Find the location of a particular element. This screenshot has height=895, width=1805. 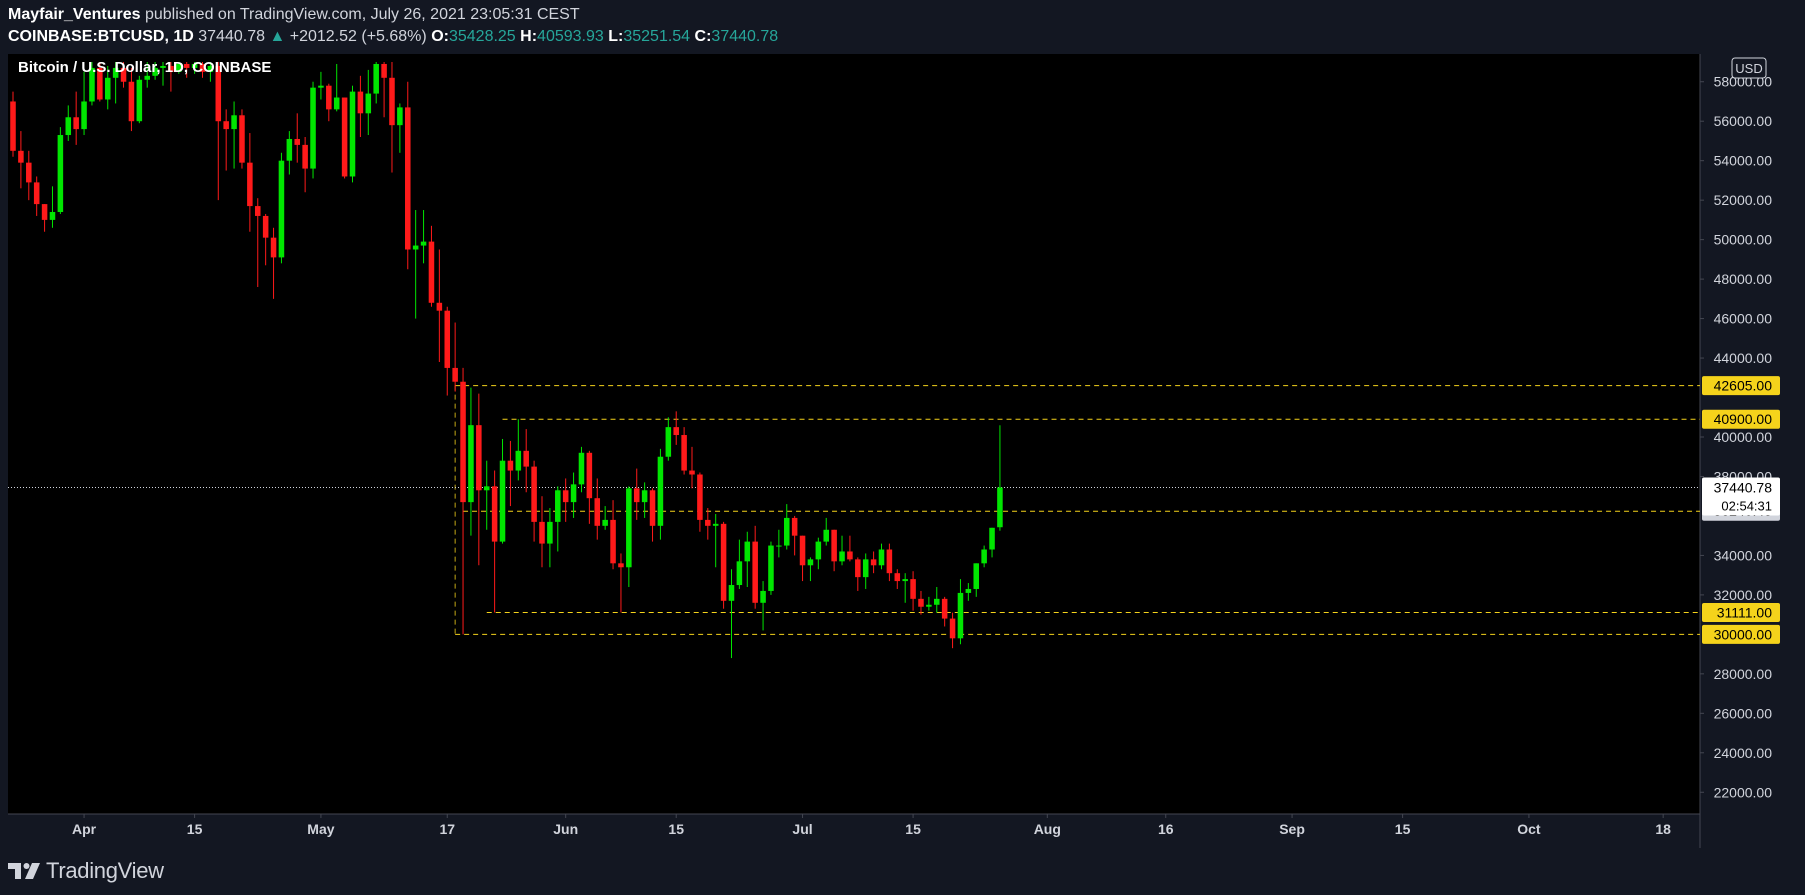

last-price-label-bg is located at coordinates (1741, 496).